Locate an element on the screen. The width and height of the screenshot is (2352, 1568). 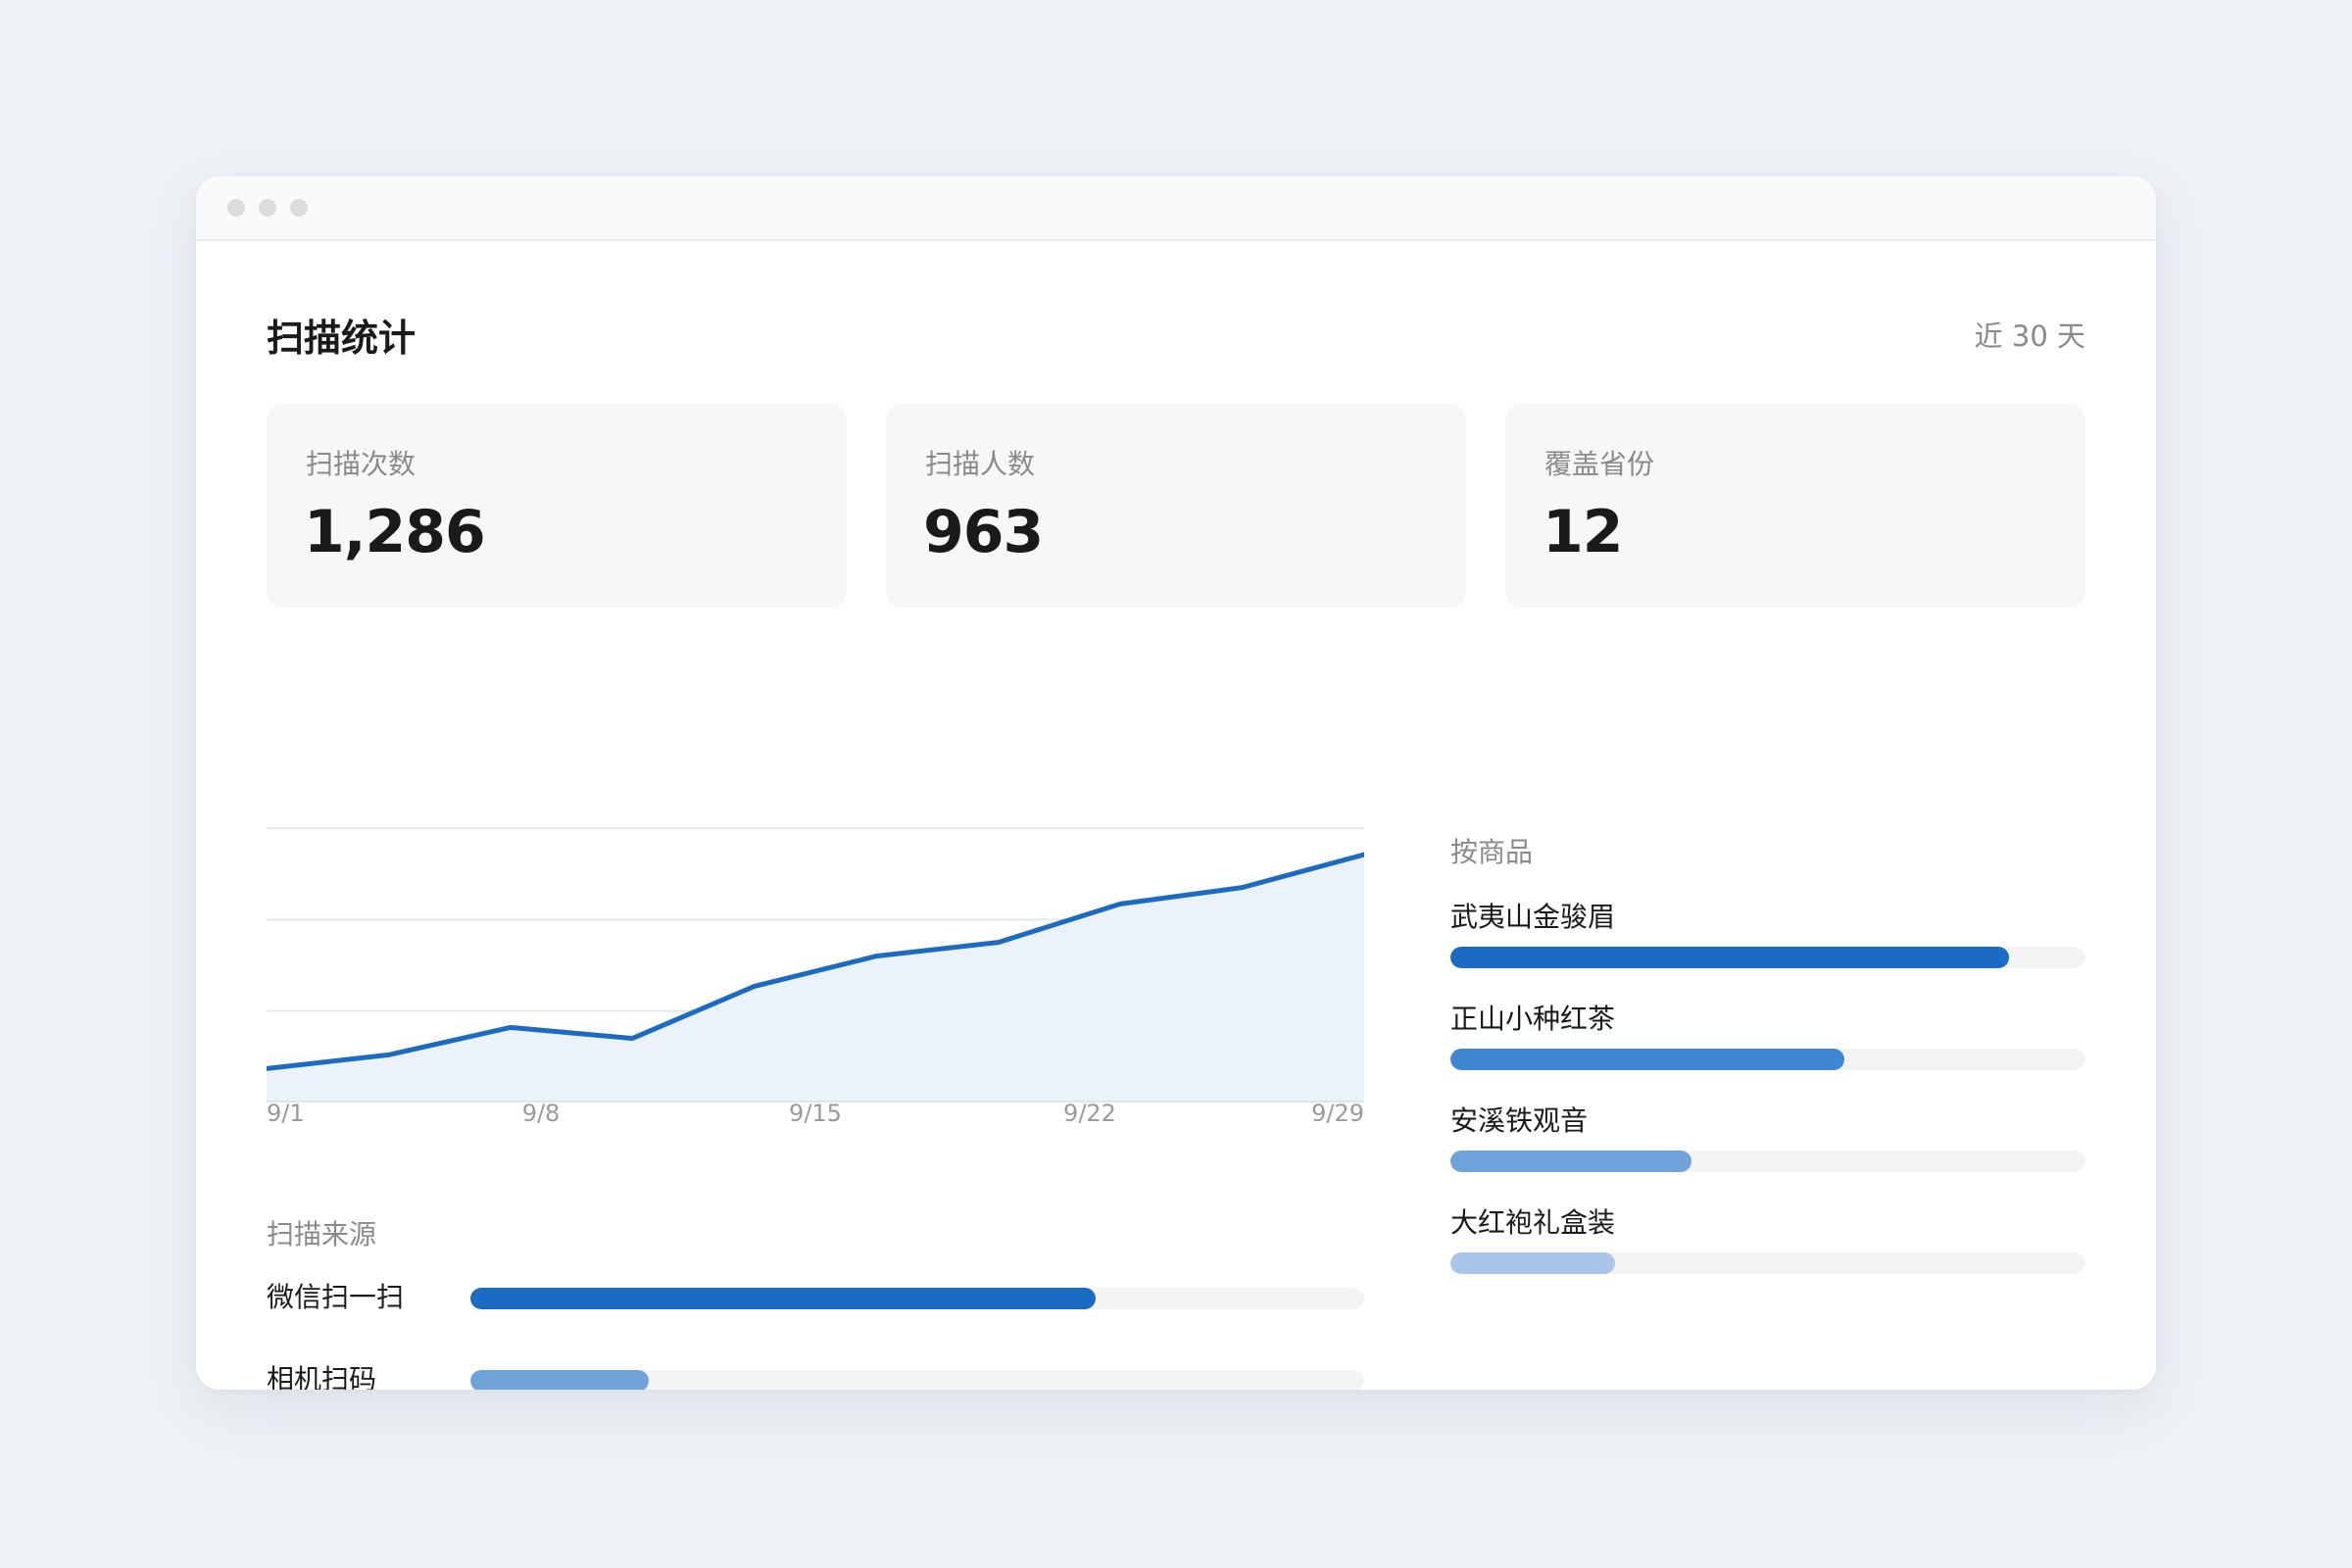
stat-value: 963 is located at coordinates (983, 532).